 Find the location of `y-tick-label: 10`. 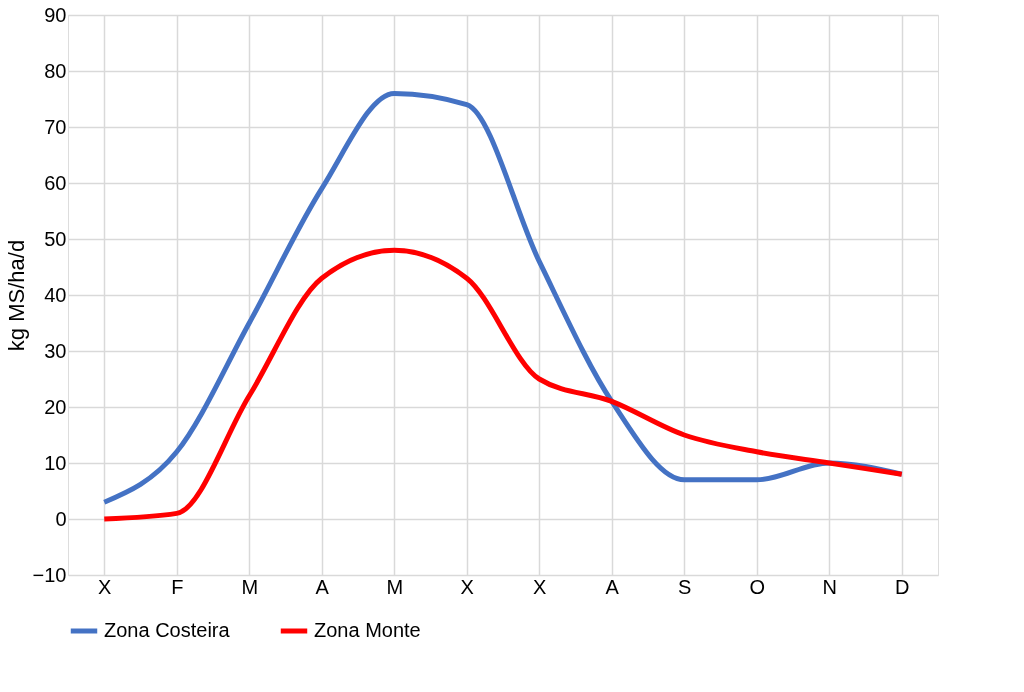

y-tick-label: 10 is located at coordinates (55, 462).